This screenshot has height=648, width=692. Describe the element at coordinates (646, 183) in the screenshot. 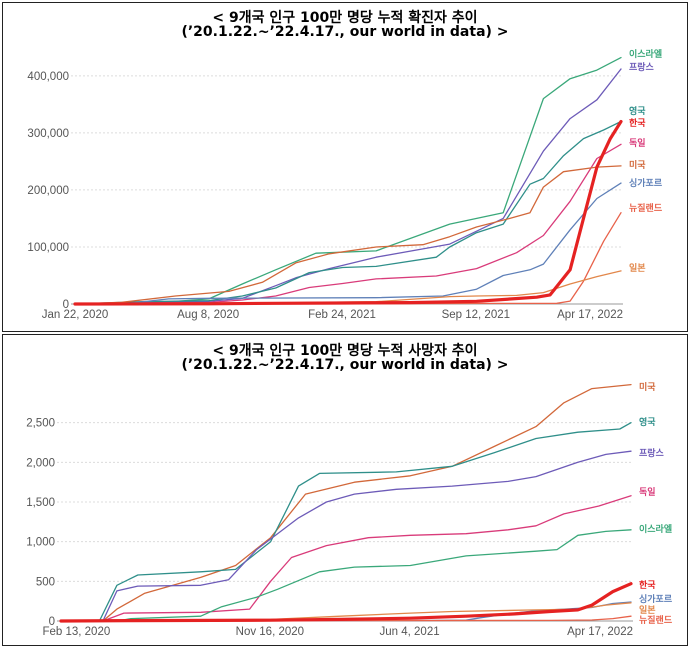

I see `cases-series-label: 싱가포르` at that location.